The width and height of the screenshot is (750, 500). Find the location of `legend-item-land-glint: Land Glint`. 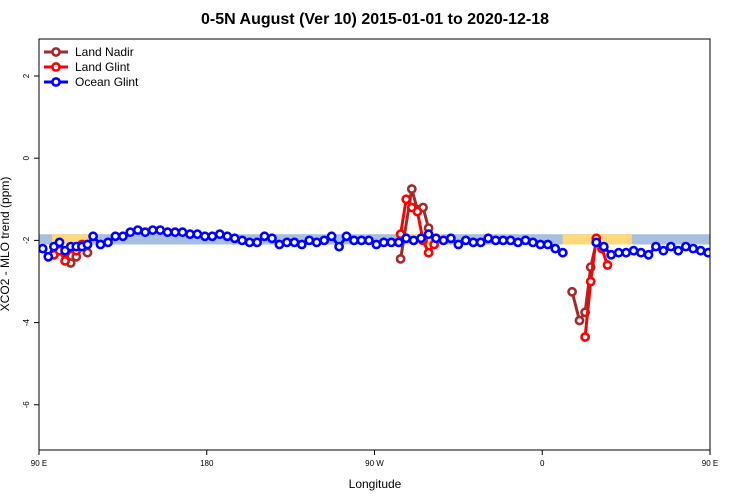

legend-item-land-glint: Land Glint is located at coordinates (87, 67).